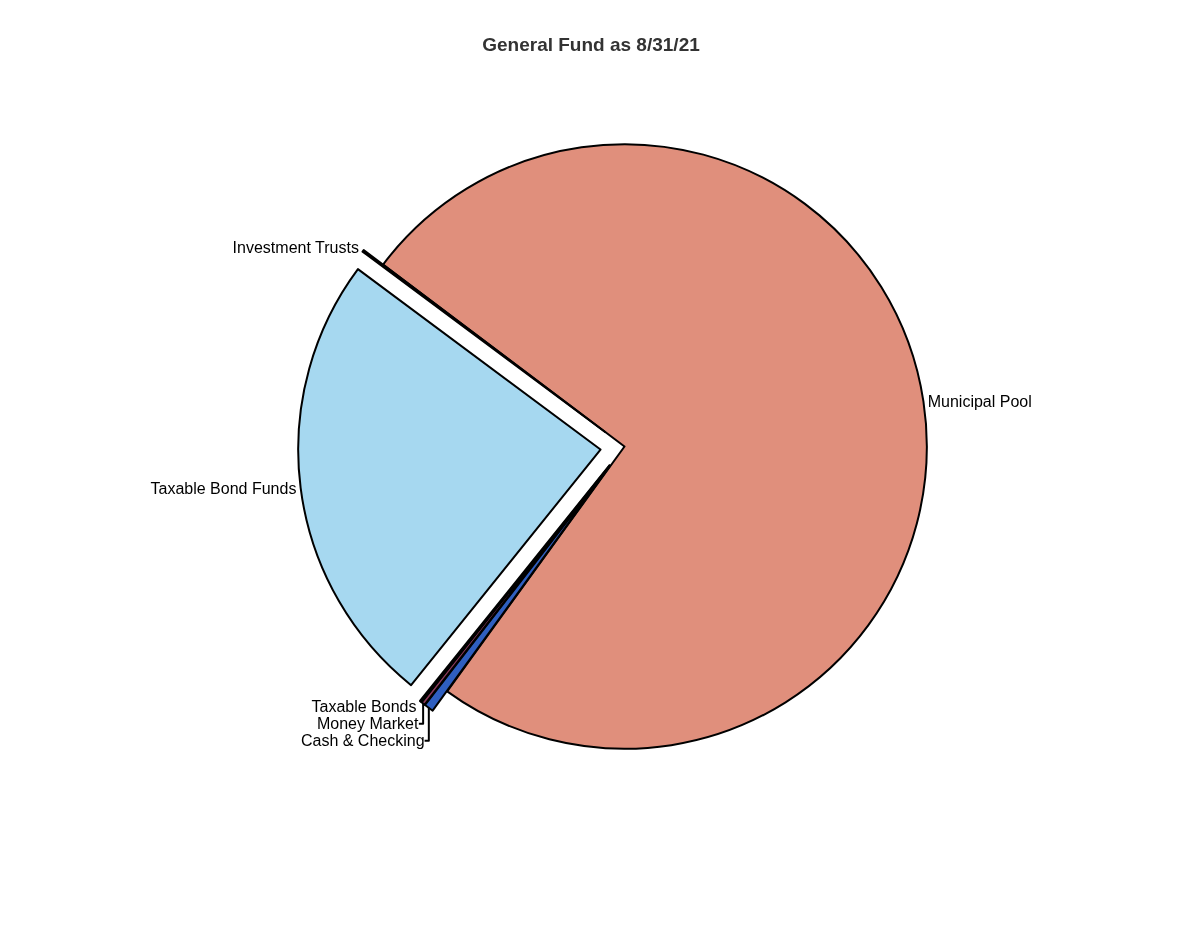 The width and height of the screenshot is (1182, 933). What do you see at coordinates (364, 707) in the screenshot?
I see `slice-label: Taxable Bonds` at bounding box center [364, 707].